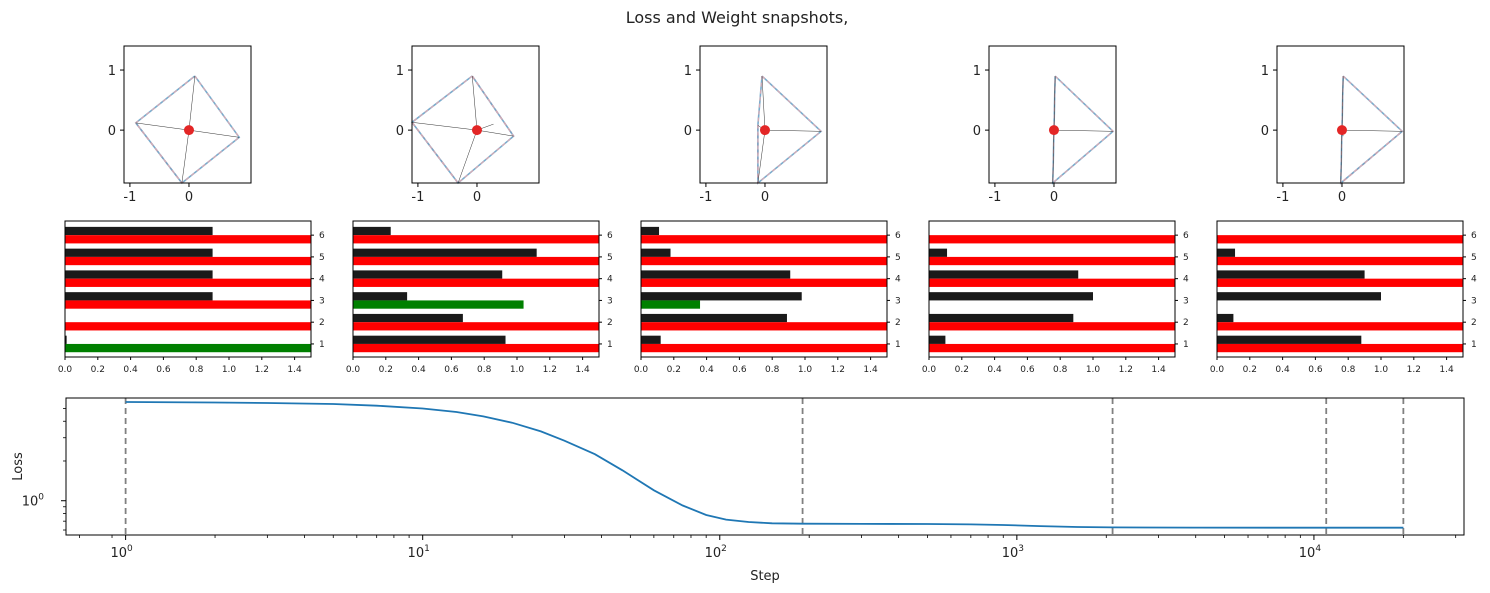 Image resolution: width=1490 pixels, height=593 pixels. What do you see at coordinates (121, 552) in the screenshot?
I see `x-tick-label: 10⁰` at bounding box center [121, 552].